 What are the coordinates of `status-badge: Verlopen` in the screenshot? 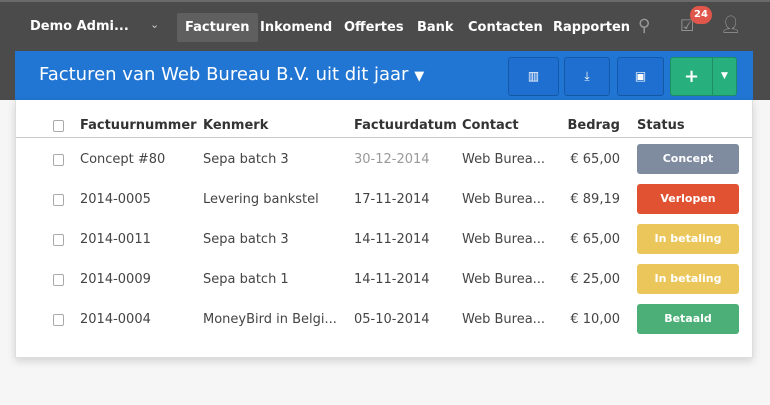 It's located at (688, 199).